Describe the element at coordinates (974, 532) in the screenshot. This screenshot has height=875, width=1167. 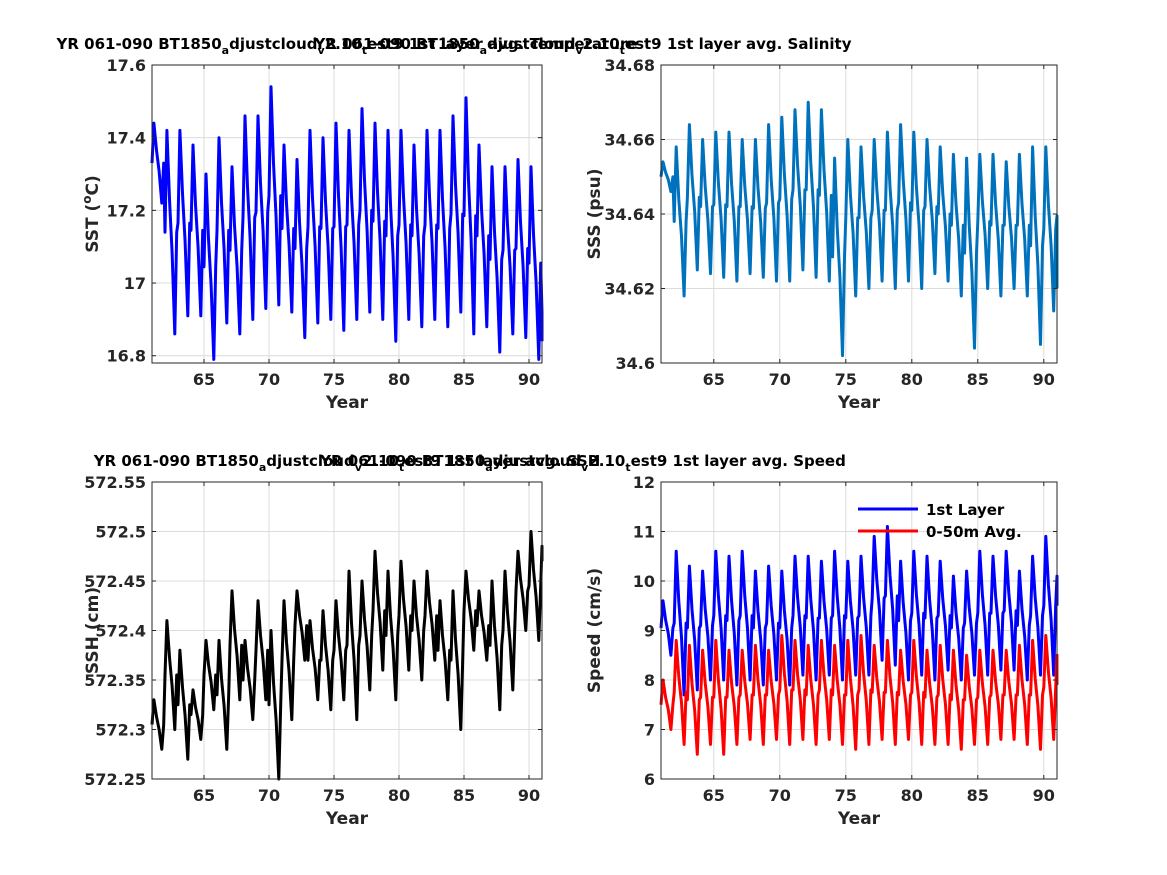
I see `legend-entry-2: 0-50m Avg.` at that location.